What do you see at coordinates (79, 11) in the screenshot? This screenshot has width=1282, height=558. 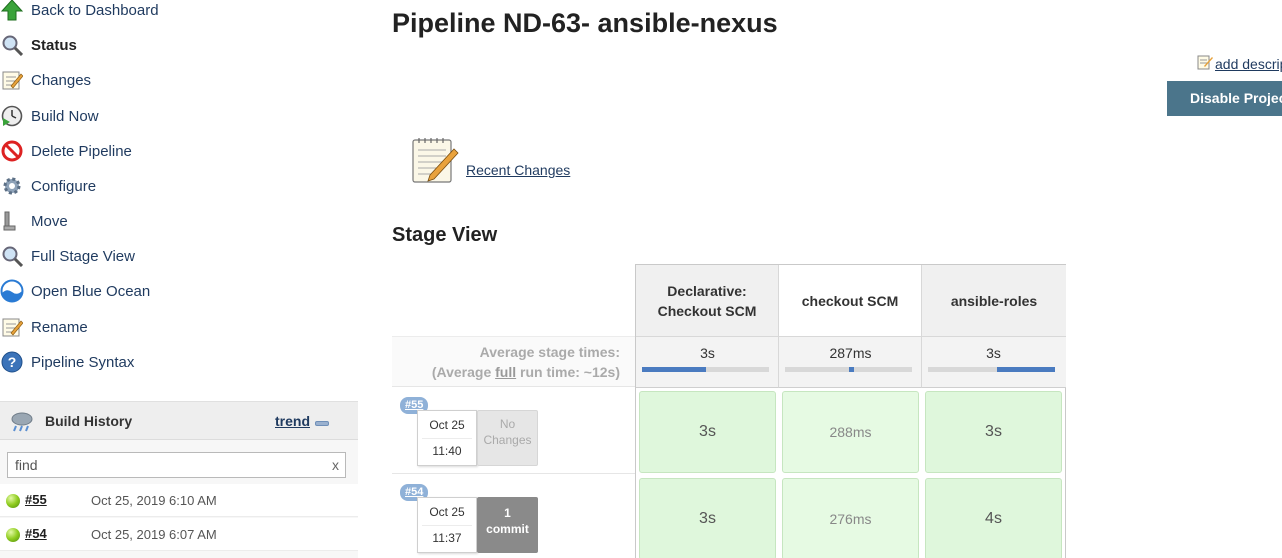 I see `task-back-to-dashboard: Back to Dashboard` at bounding box center [79, 11].